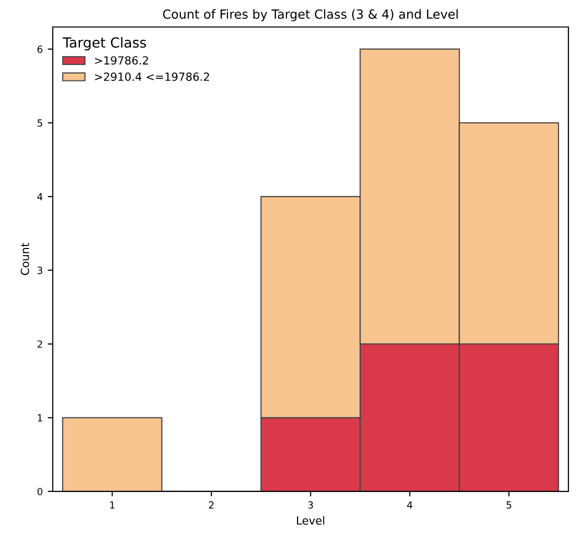  What do you see at coordinates (112, 505) in the screenshot?
I see `x-tick-label: 1` at bounding box center [112, 505].